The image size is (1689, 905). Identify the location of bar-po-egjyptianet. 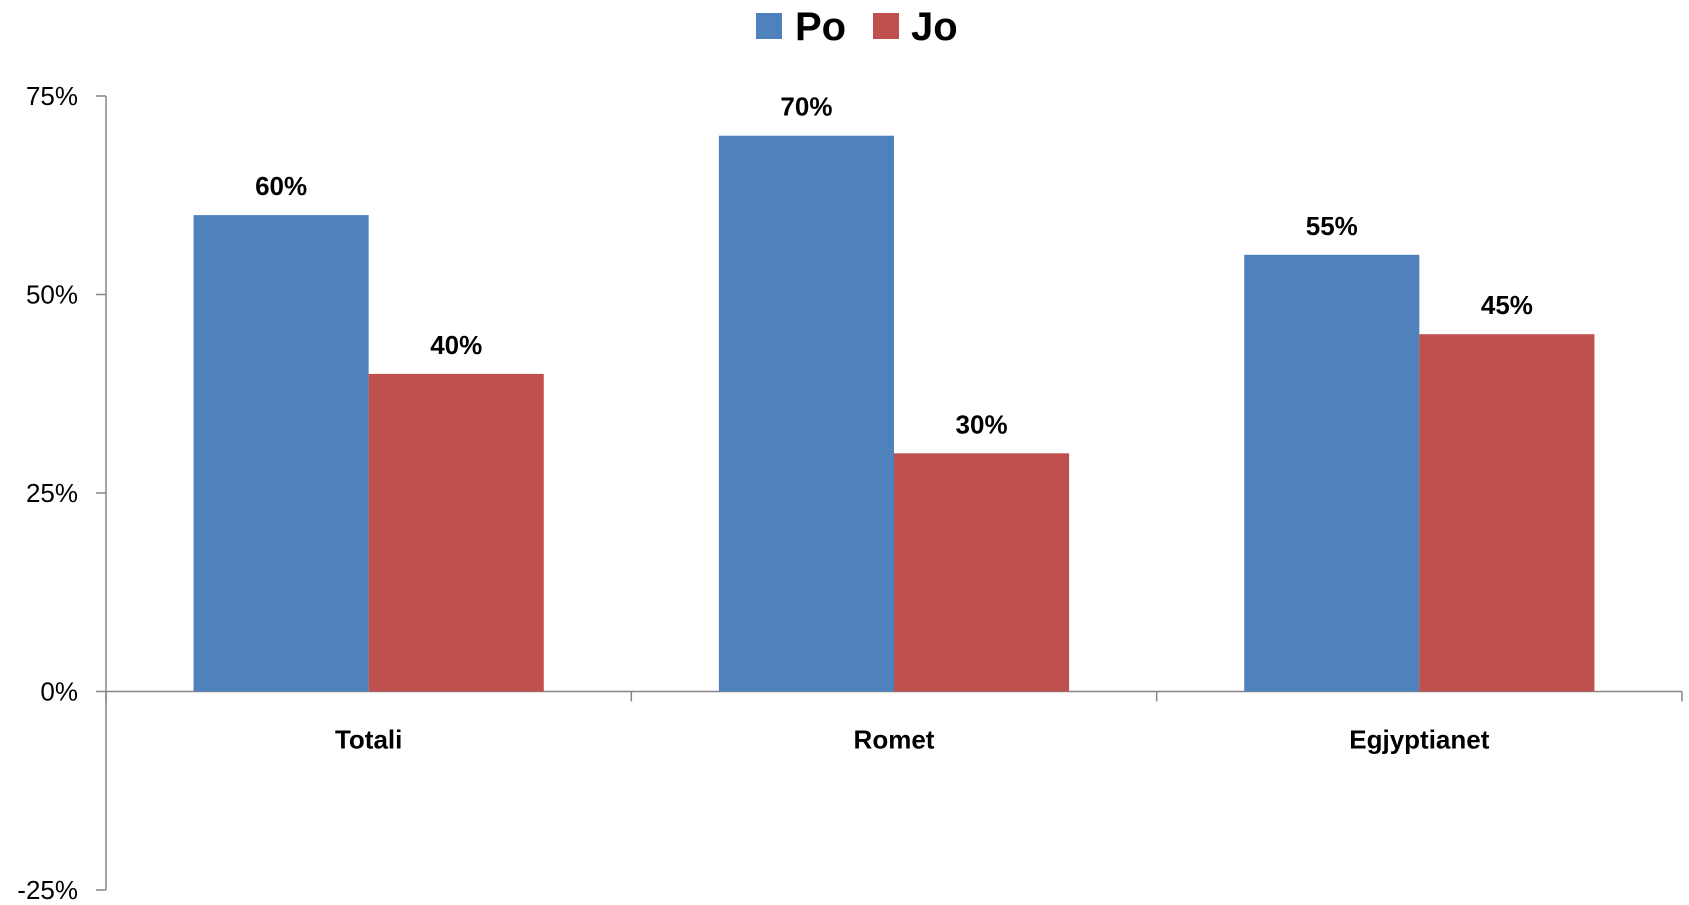
(1332, 473).